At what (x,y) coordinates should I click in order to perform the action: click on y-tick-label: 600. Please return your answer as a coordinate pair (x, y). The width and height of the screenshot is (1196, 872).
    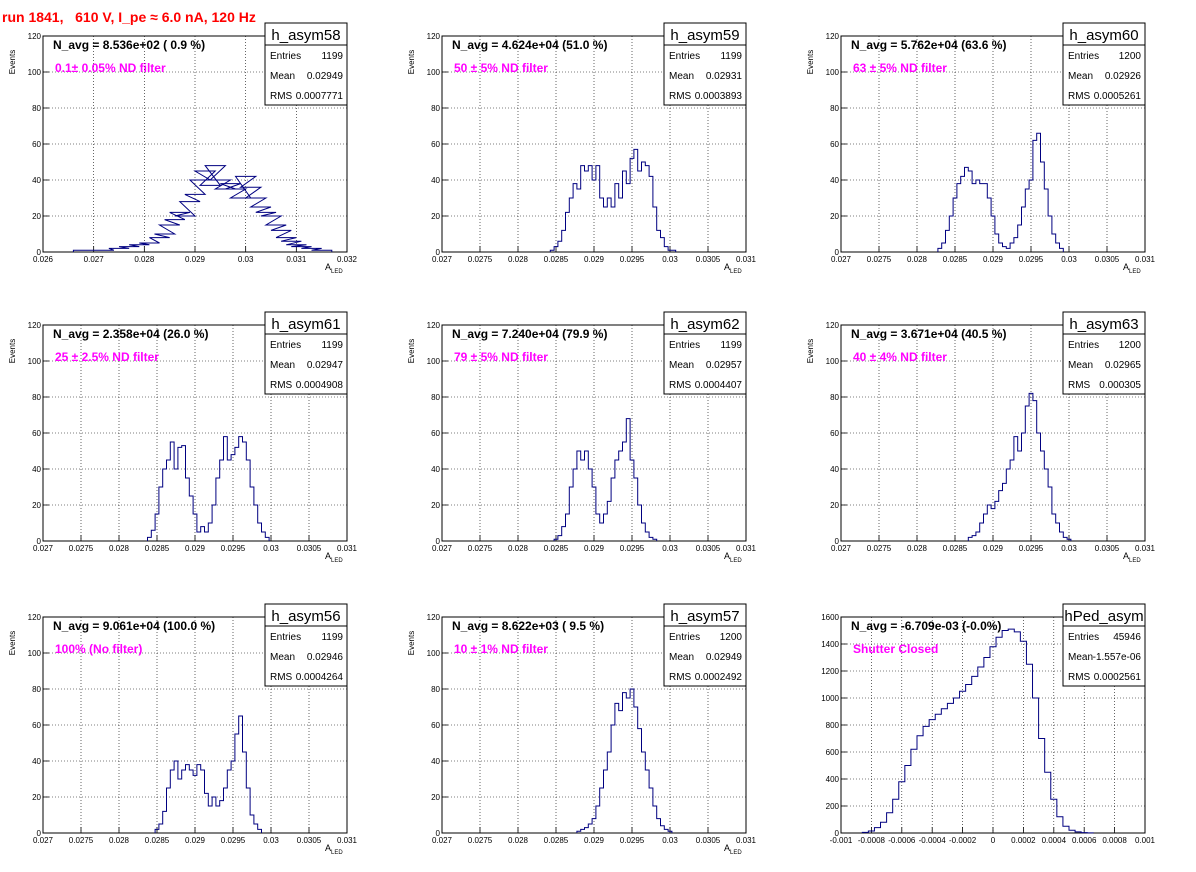
    Looking at the image, I should click on (833, 752).